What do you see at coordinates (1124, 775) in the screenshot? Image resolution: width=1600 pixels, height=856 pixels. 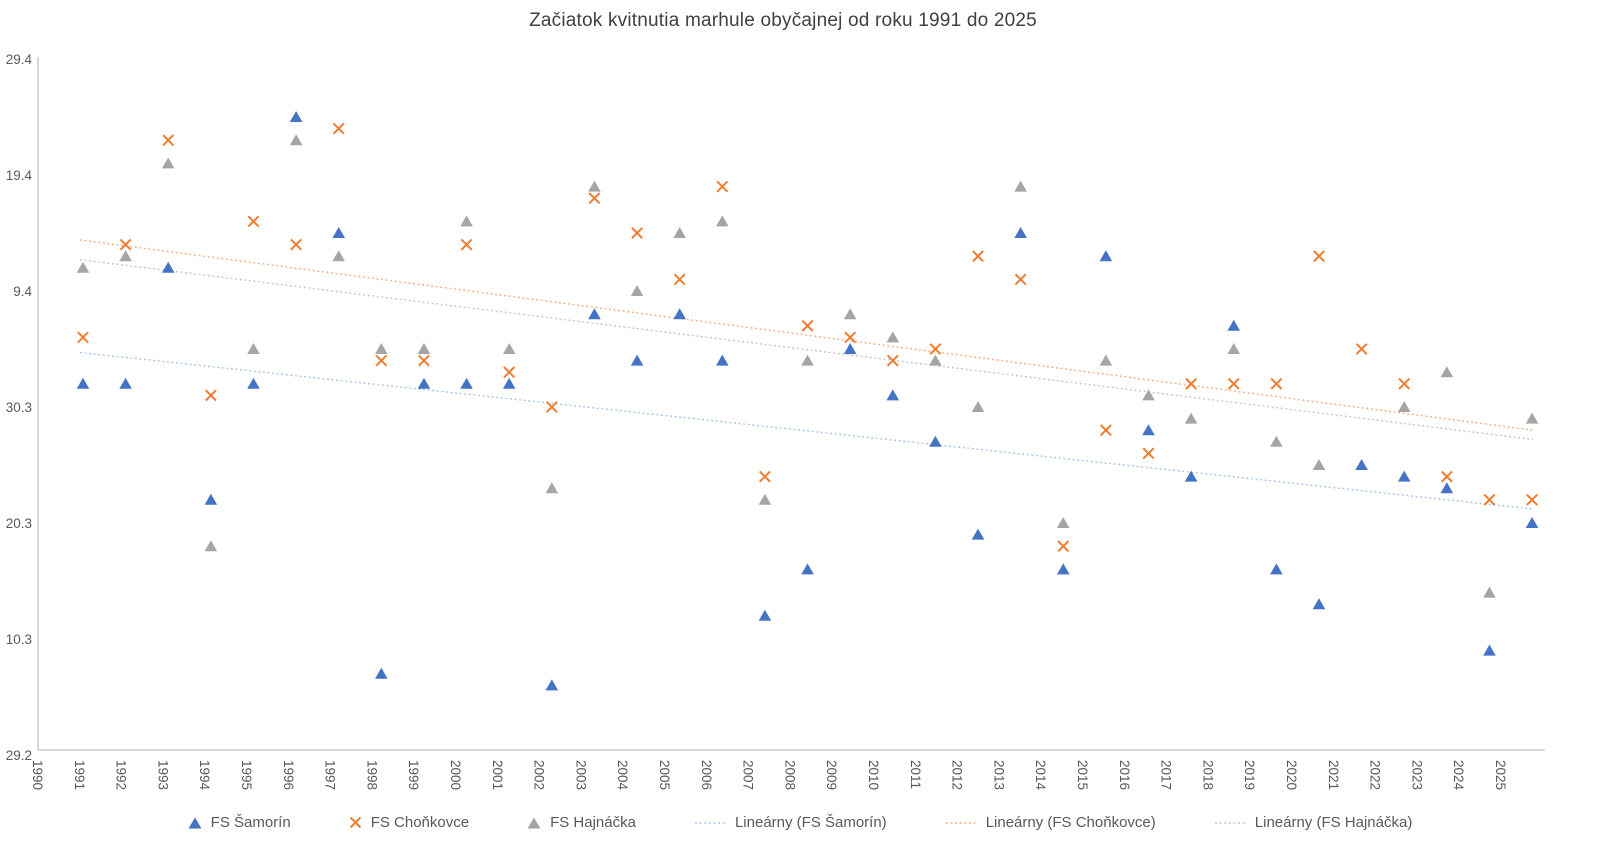 I see `x-tick-label: 2016` at bounding box center [1124, 775].